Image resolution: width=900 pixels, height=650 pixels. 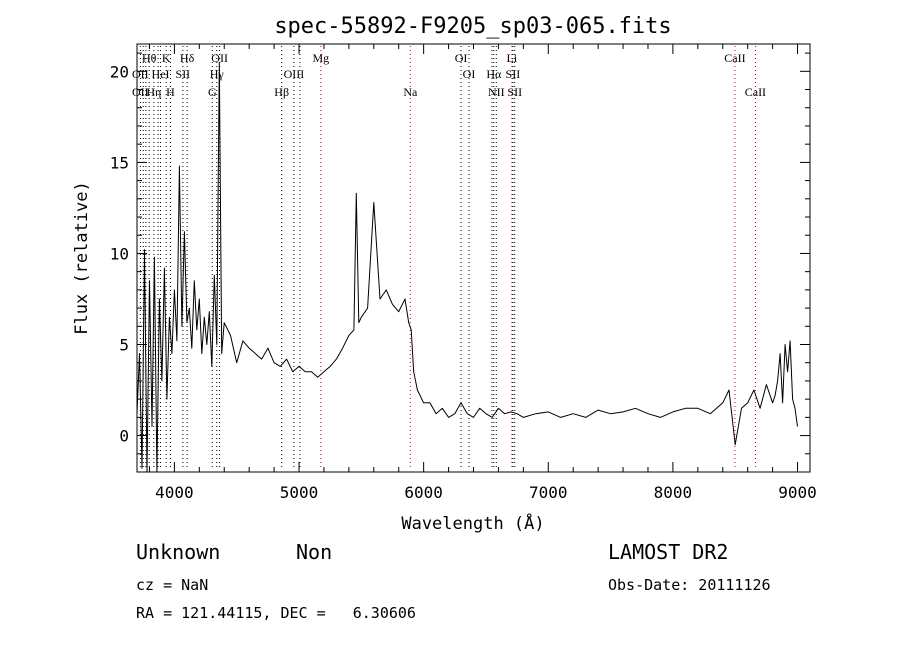 I want to click on spectral-line-label: K, so click(x=166, y=58).